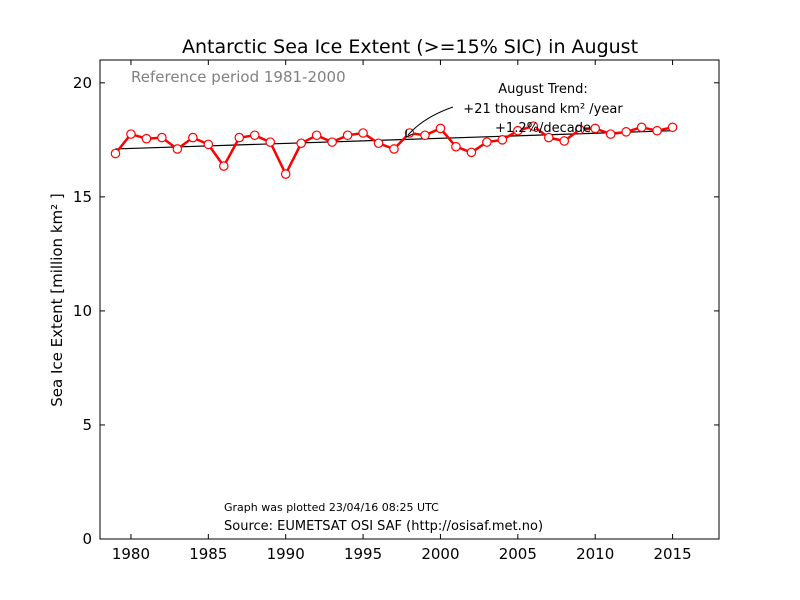 The image size is (800, 600). Describe the element at coordinates (82, 197) in the screenshot. I see `y-tick-label: 15` at that location.